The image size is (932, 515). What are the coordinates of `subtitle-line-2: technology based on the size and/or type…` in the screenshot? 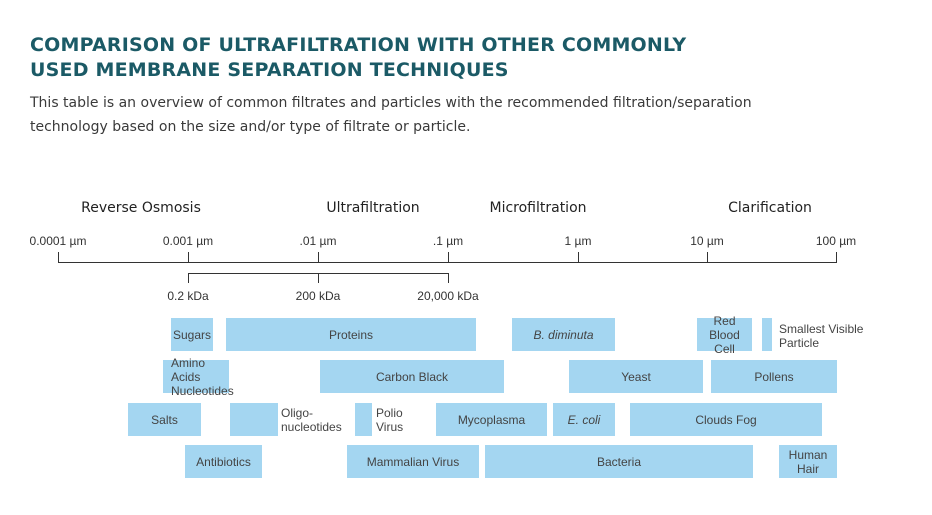 It's located at (250, 127).